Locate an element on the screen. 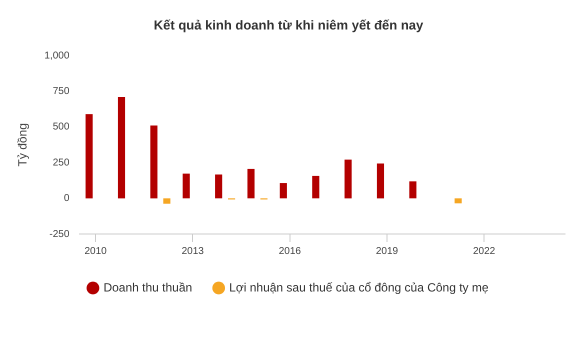 The width and height of the screenshot is (585, 344). y-tick-label: 250 is located at coordinates (61, 162).